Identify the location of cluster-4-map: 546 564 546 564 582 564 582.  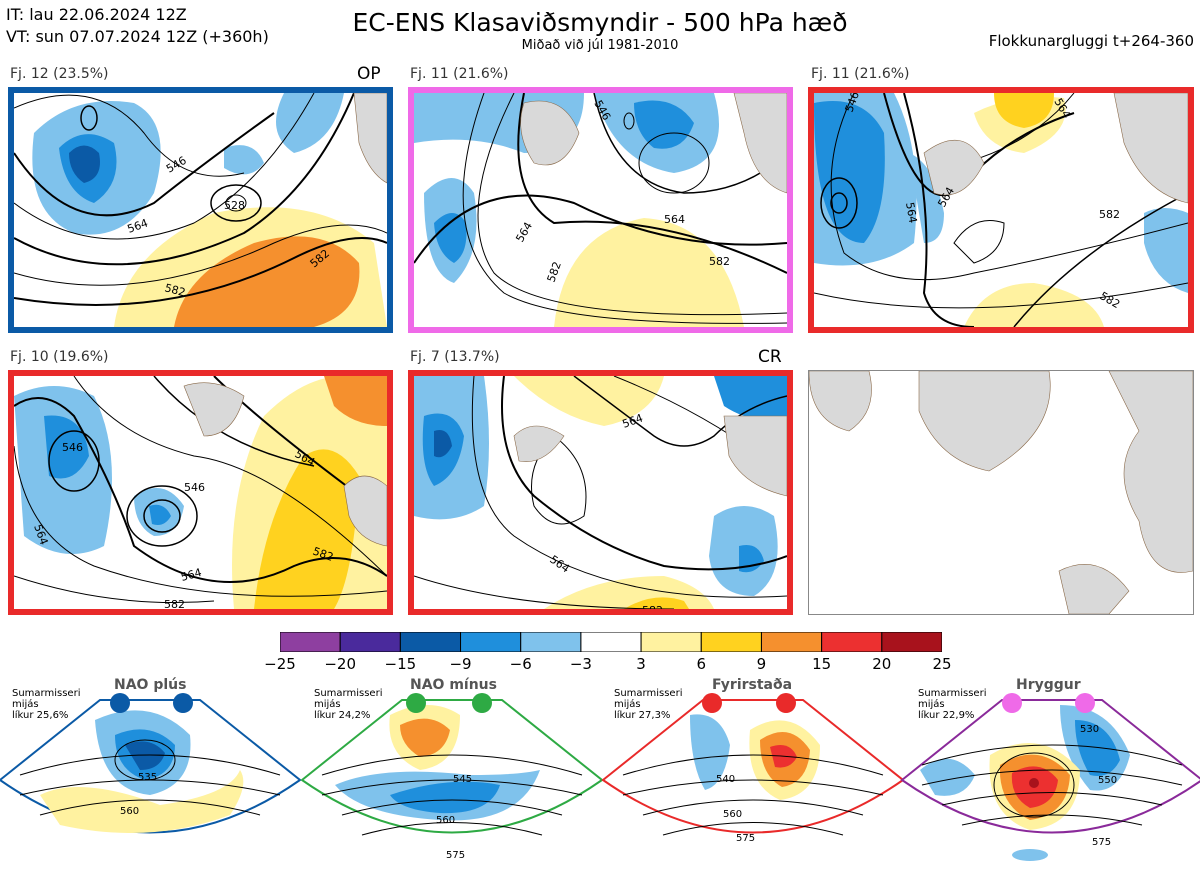
(200, 492).